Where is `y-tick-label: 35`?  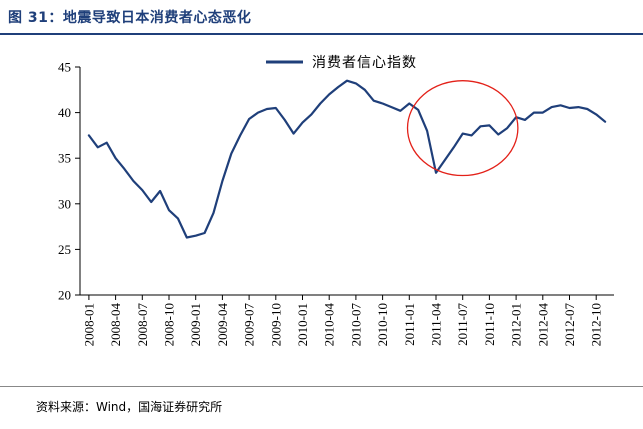
y-tick-label: 35 is located at coordinates (64, 158).